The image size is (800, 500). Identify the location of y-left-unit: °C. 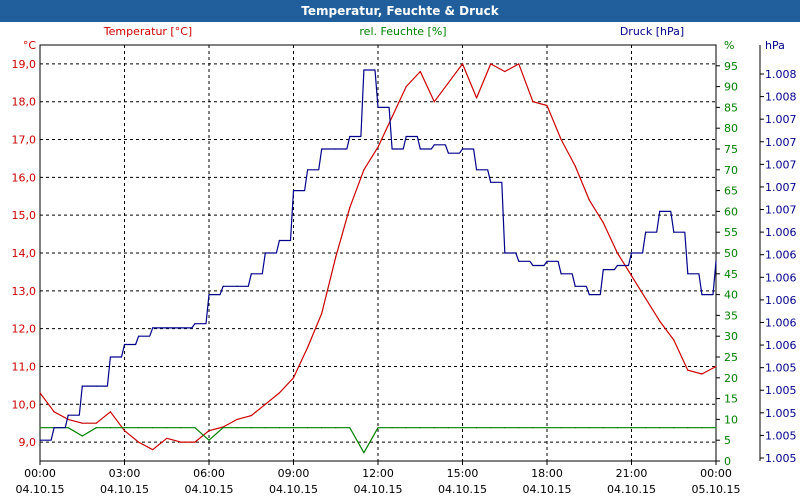
(30, 45).